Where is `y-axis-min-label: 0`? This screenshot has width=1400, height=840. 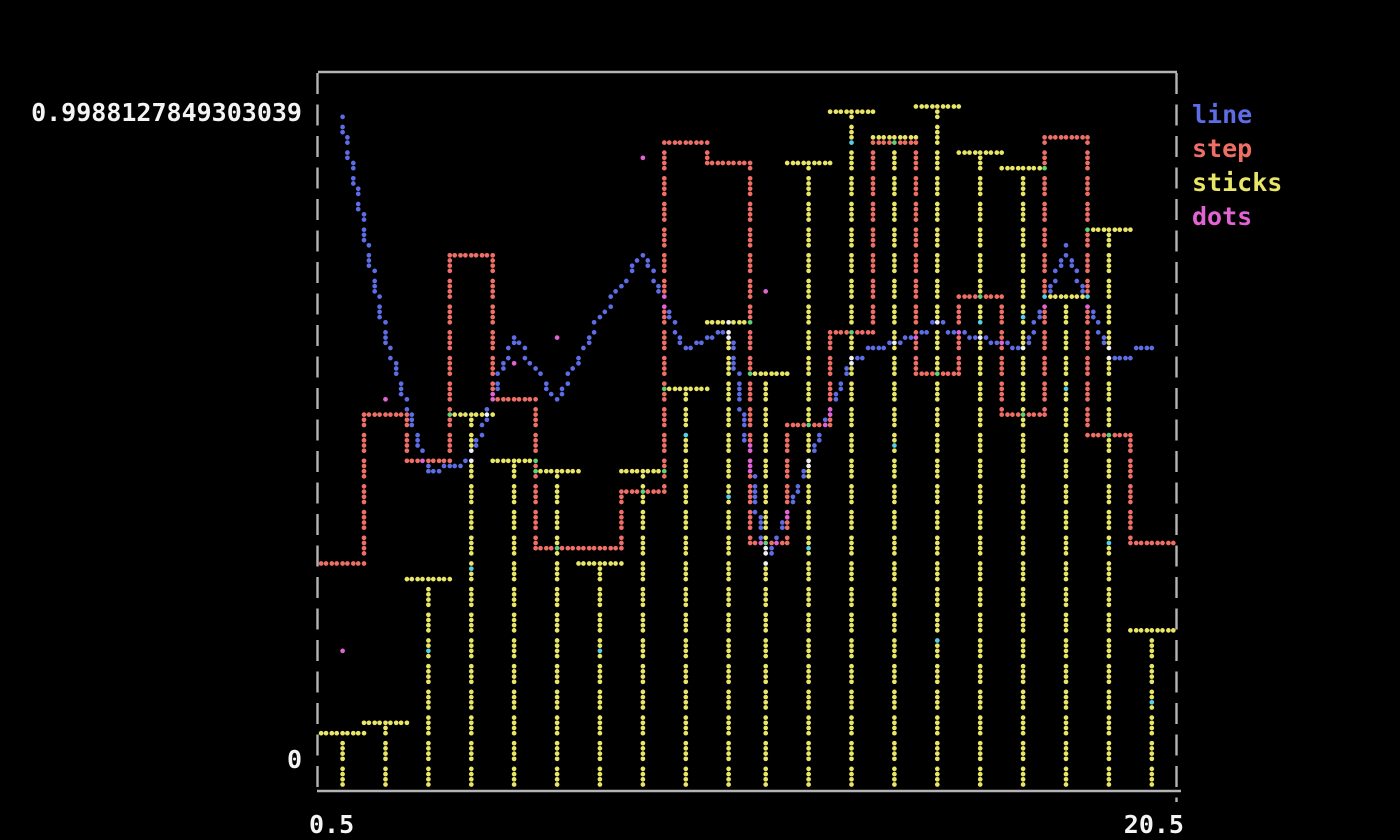
y-axis-min-label: 0 is located at coordinates (294, 759).